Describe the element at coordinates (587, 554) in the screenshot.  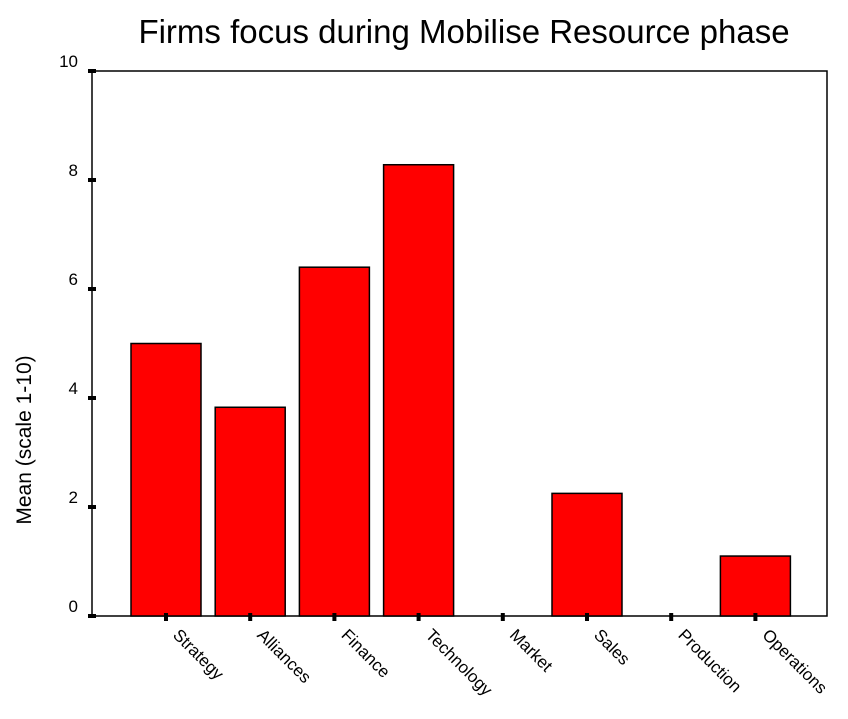
I see `bar-sales` at that location.